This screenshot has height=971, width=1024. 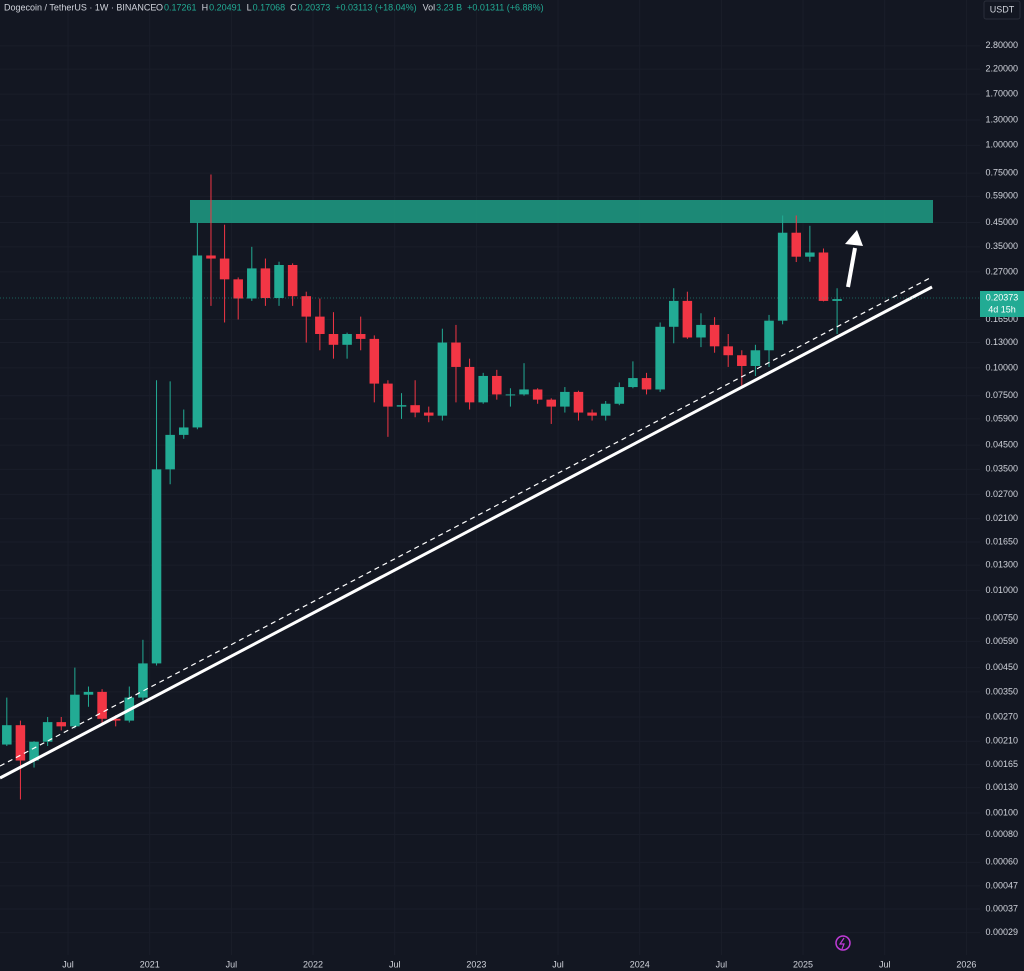 What do you see at coordinates (1001, 908) in the screenshot?
I see `y-tick-label: 0.00037` at bounding box center [1001, 908].